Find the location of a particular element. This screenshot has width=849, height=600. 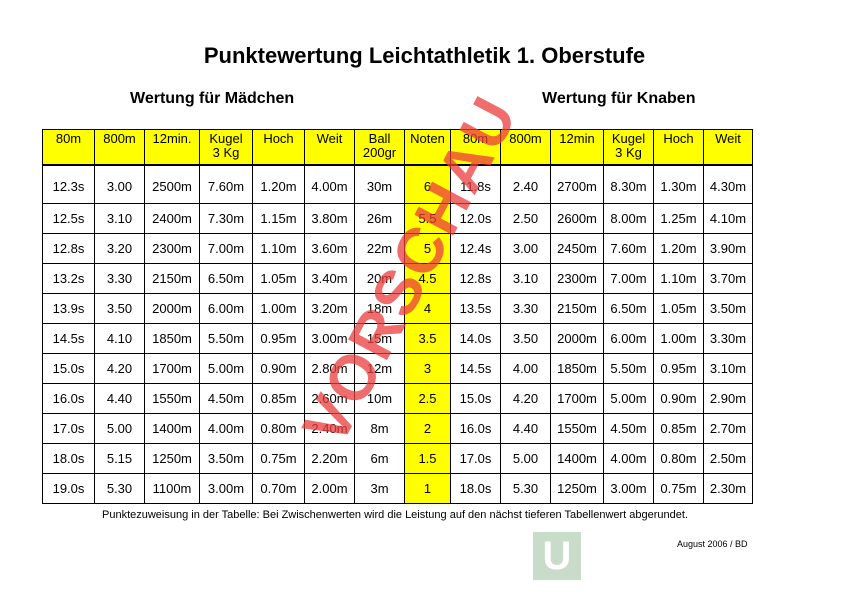

table-cell: 3.10 is located at coordinates (119, 218).